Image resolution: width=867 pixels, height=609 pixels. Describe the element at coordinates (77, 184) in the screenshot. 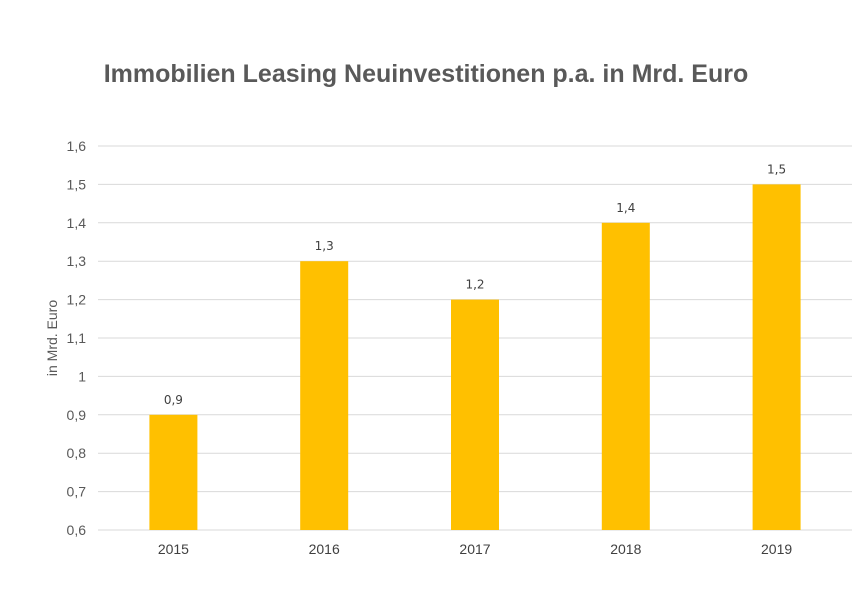

I see `y-tick-label: 1,5` at that location.